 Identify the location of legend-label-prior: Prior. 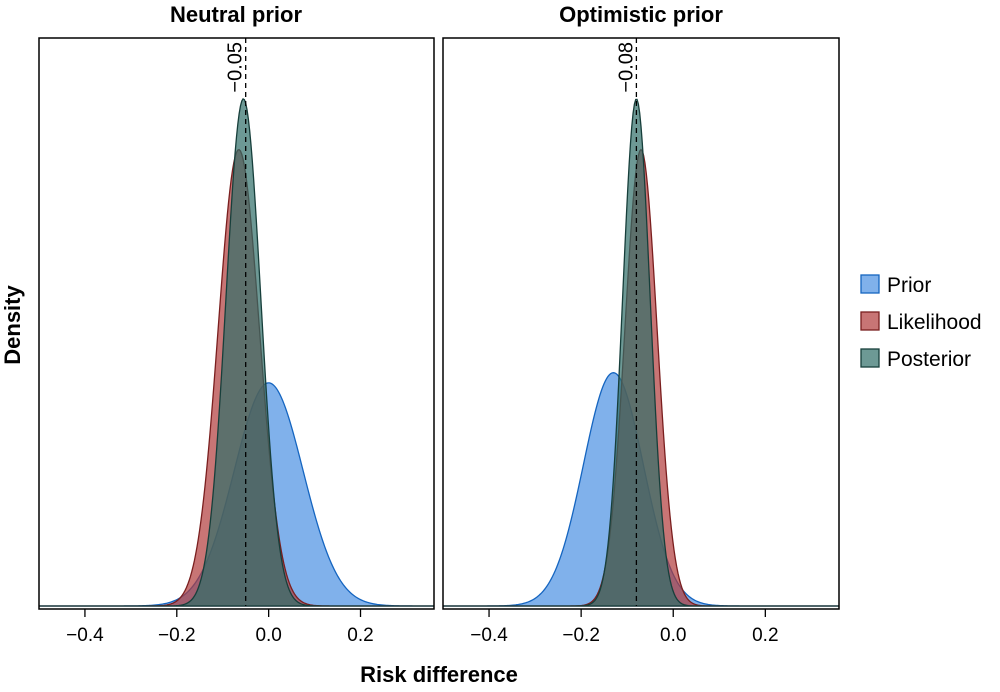
(909, 285).